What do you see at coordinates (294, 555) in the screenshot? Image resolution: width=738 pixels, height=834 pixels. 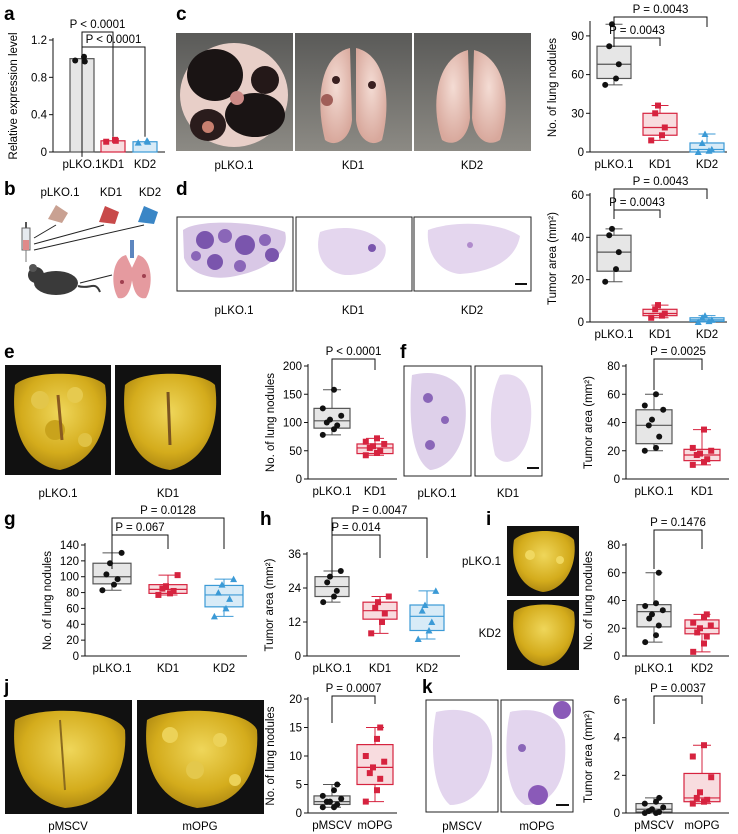 I see `y-tick-label-h: 36` at bounding box center [294, 555].